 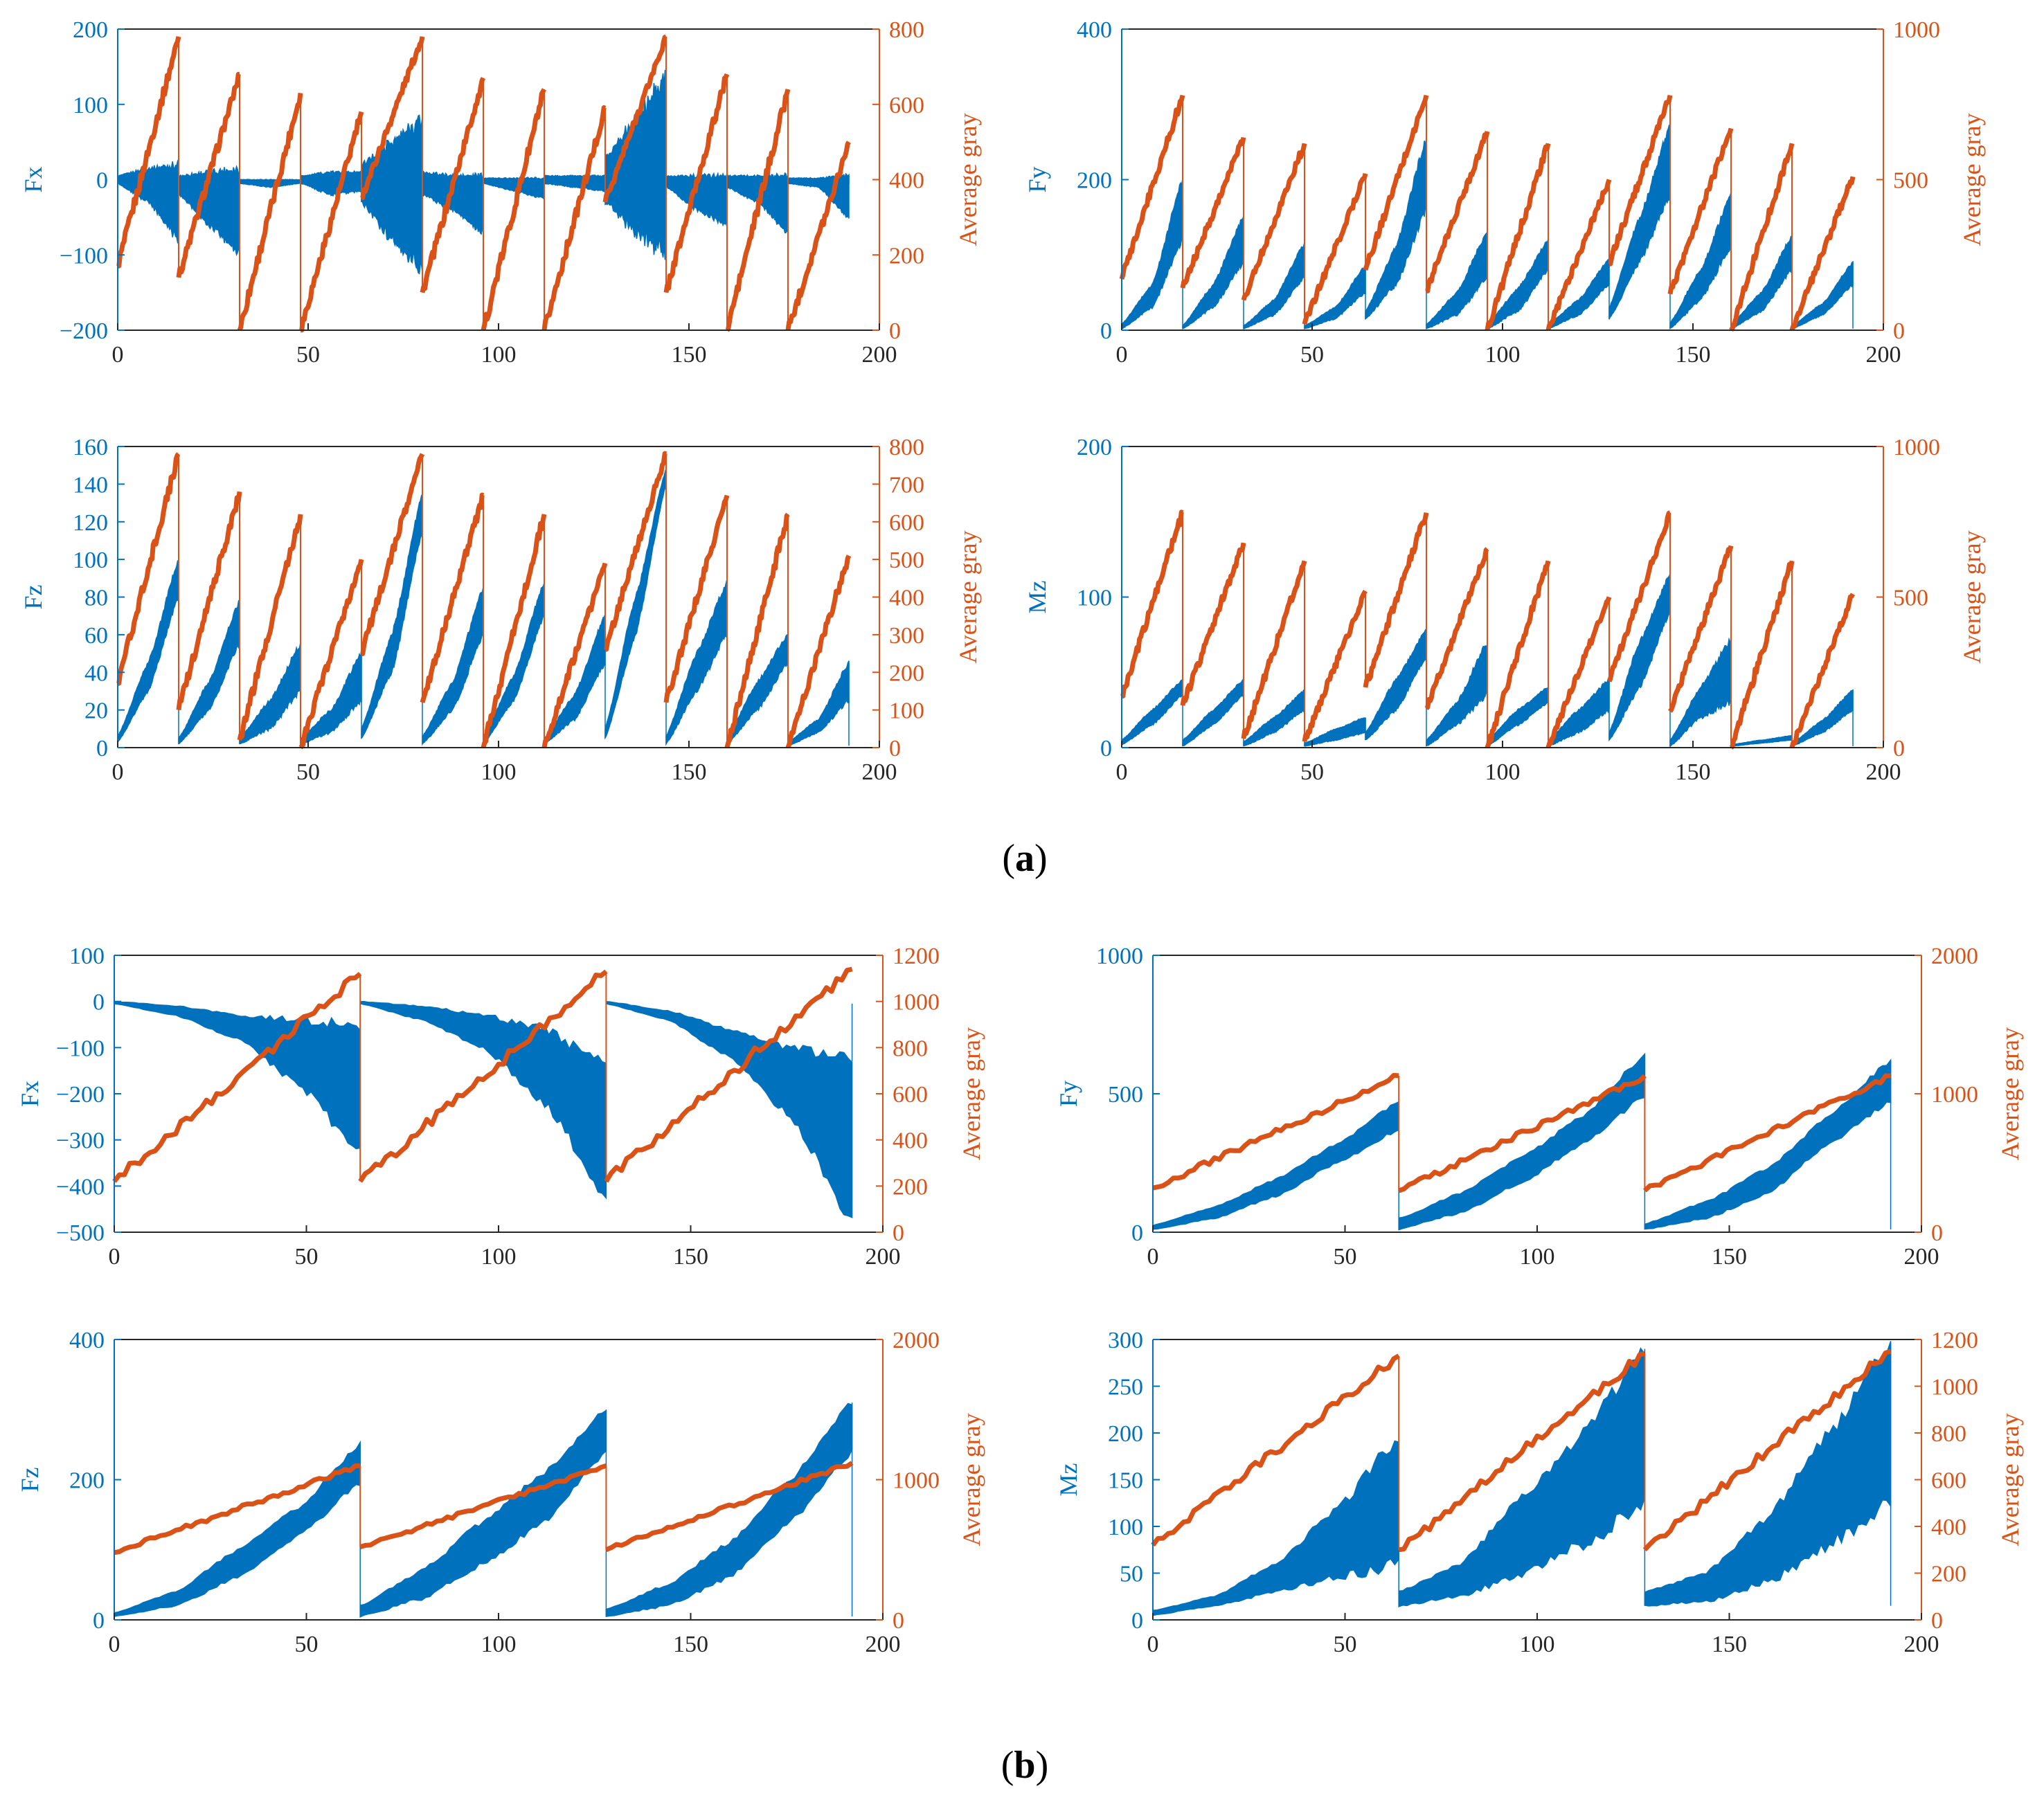 I want to click on y-axis-label: Mz, so click(x=1037, y=597).